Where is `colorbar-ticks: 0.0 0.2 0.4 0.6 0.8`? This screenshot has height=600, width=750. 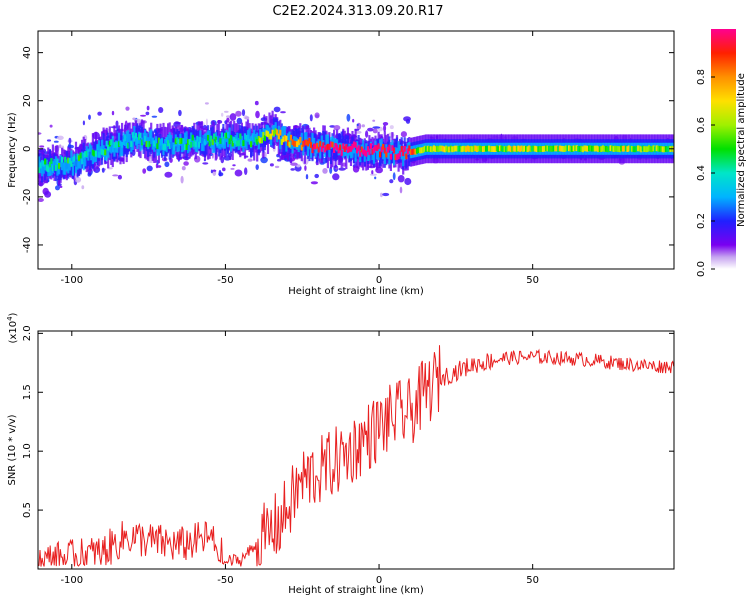
colorbar-ticks: 0.0 0.2 0.4 0.6 0.8 is located at coordinates (705, 173).